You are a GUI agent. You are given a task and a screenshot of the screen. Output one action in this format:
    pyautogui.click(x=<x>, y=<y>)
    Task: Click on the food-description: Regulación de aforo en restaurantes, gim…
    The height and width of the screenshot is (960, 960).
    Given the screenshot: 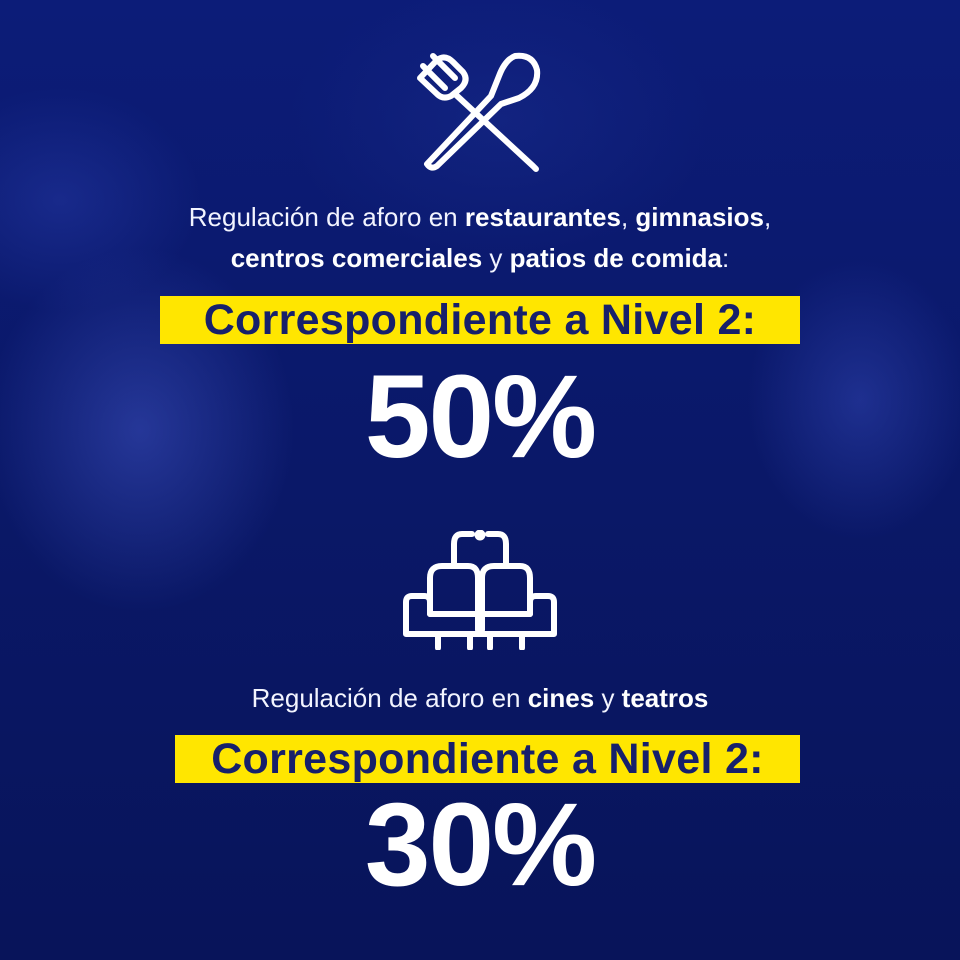 What is the action you would take?
    pyautogui.click(x=480, y=238)
    